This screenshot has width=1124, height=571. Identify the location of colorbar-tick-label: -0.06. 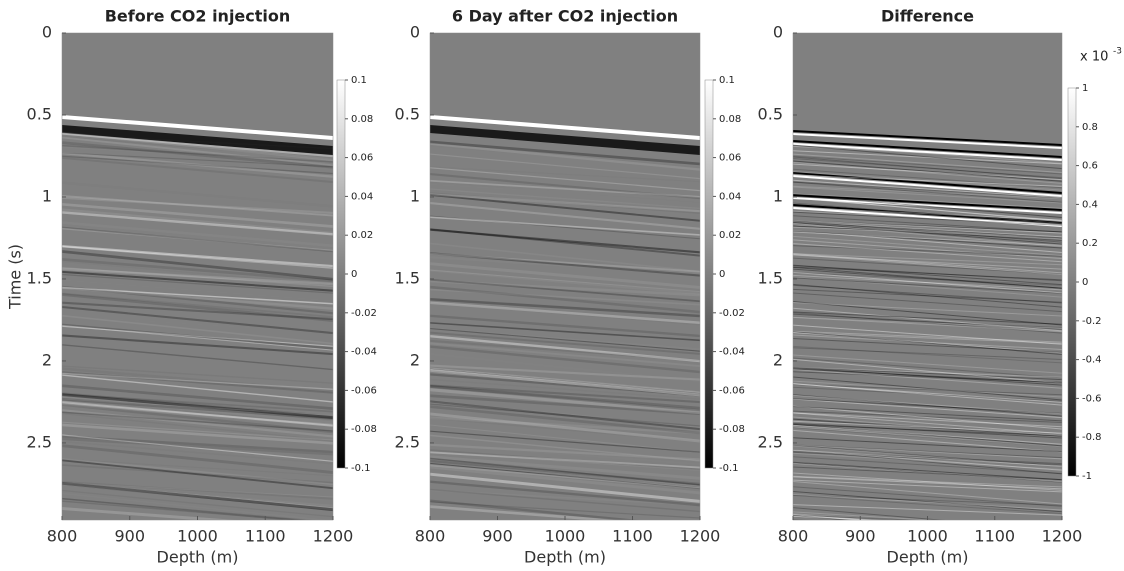
(732, 390).